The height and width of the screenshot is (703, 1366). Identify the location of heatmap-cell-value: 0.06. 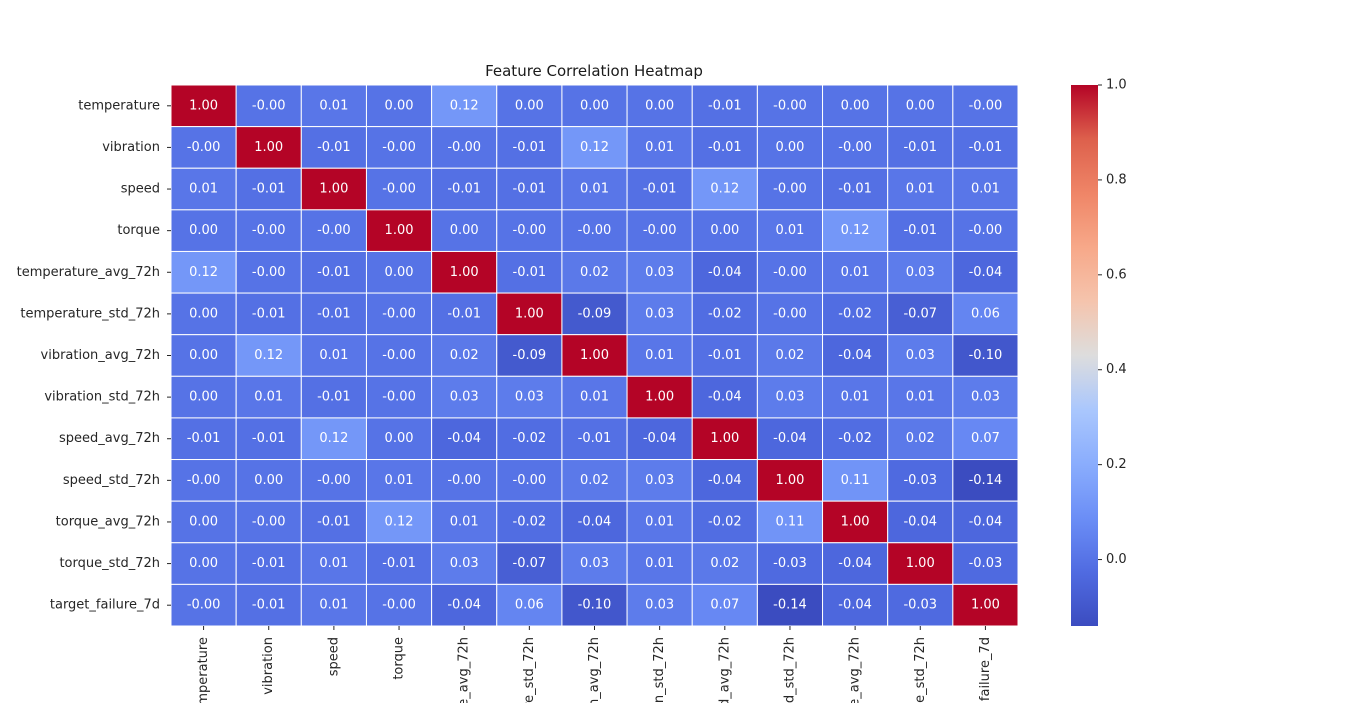
(985, 313).